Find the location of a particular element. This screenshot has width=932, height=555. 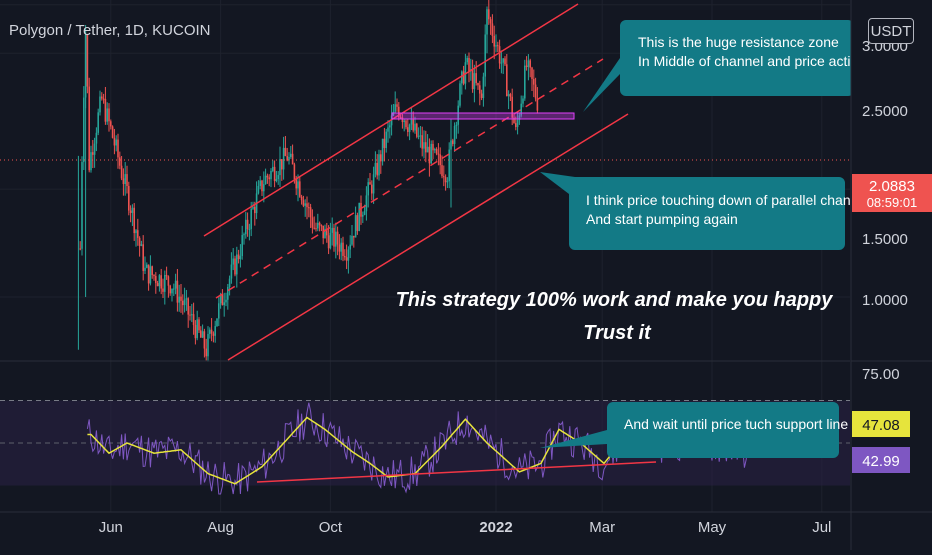

callout-channel is located at coordinates (692, 211).